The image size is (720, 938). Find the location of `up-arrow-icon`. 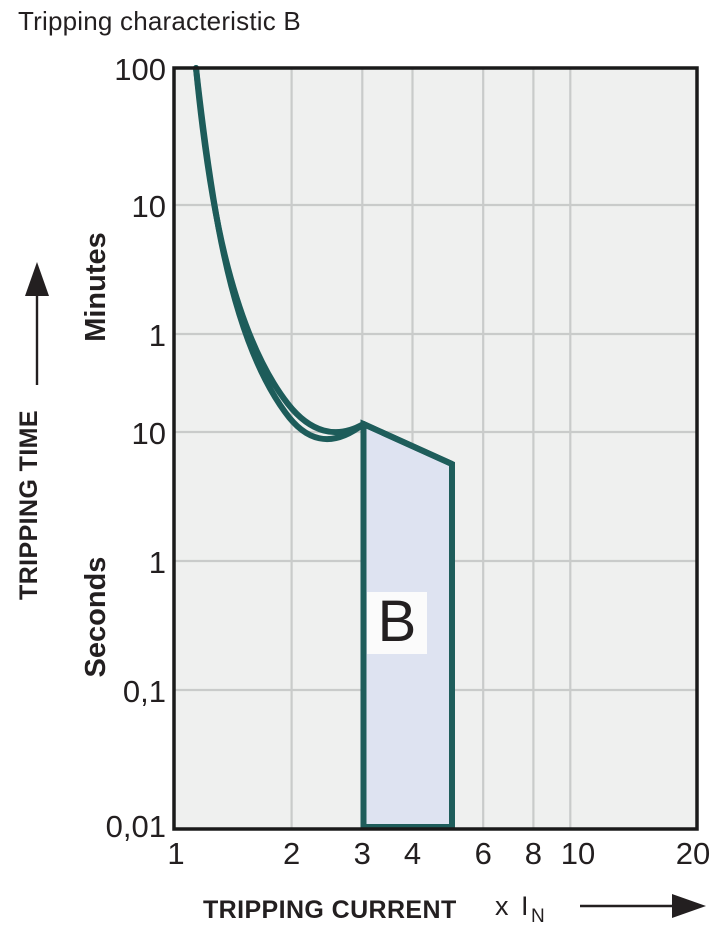

up-arrow-icon is located at coordinates (37, 323).